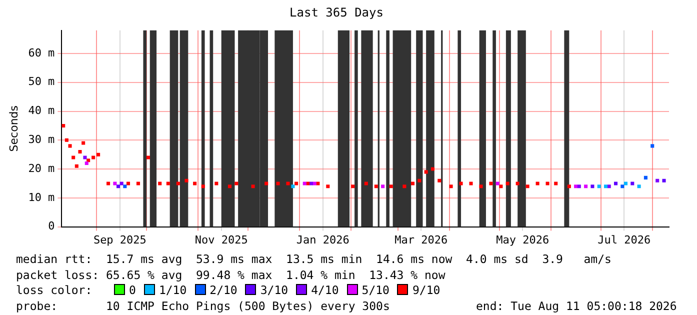 The image size is (697, 315). Describe the element at coordinates (523, 239) in the screenshot. I see `x-tick-label: May 2026` at that location.